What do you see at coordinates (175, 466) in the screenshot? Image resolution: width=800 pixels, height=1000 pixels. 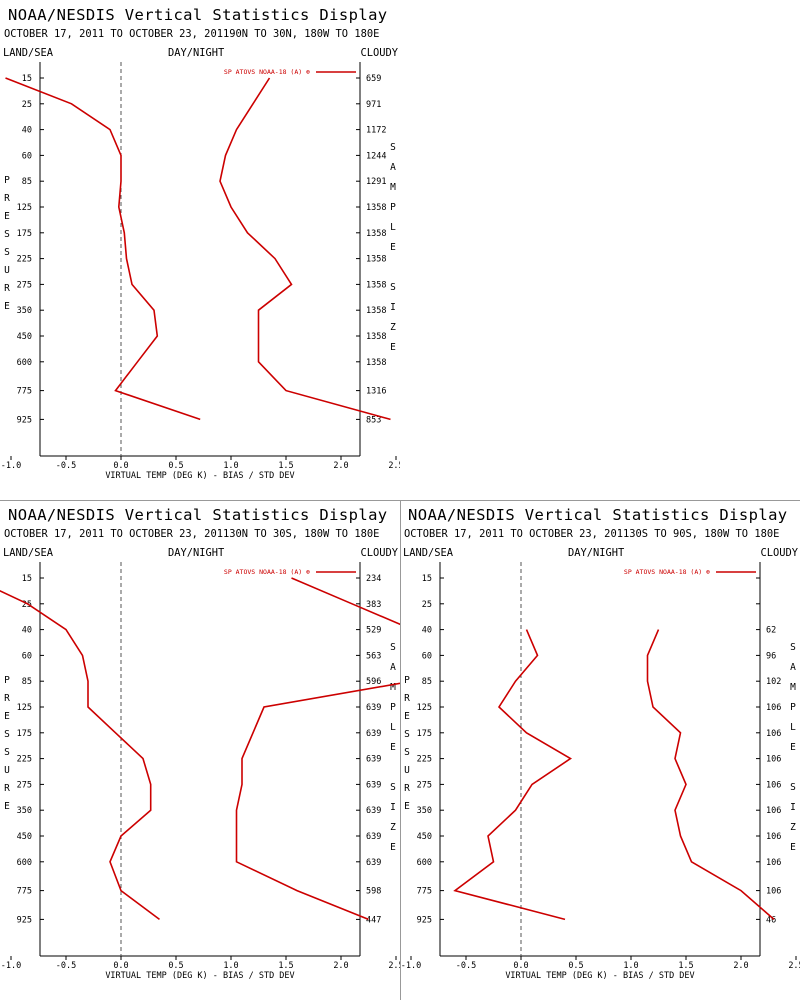 I see `x-tick-label: 0.5` at bounding box center [175, 466].